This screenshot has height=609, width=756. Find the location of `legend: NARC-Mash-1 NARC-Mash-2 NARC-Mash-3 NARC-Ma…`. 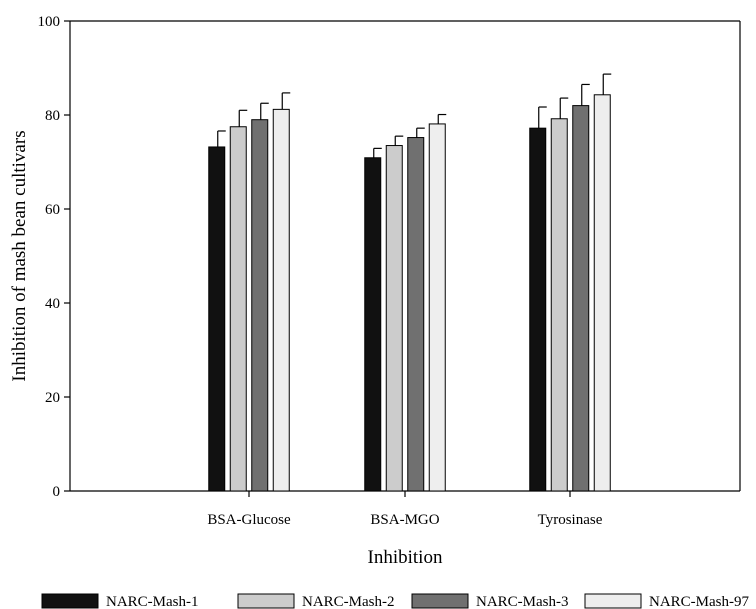

legend: NARC-Mash-1 NARC-Mash-2 NARC-Mash-3 NARC-Ma… is located at coordinates (395, 601).